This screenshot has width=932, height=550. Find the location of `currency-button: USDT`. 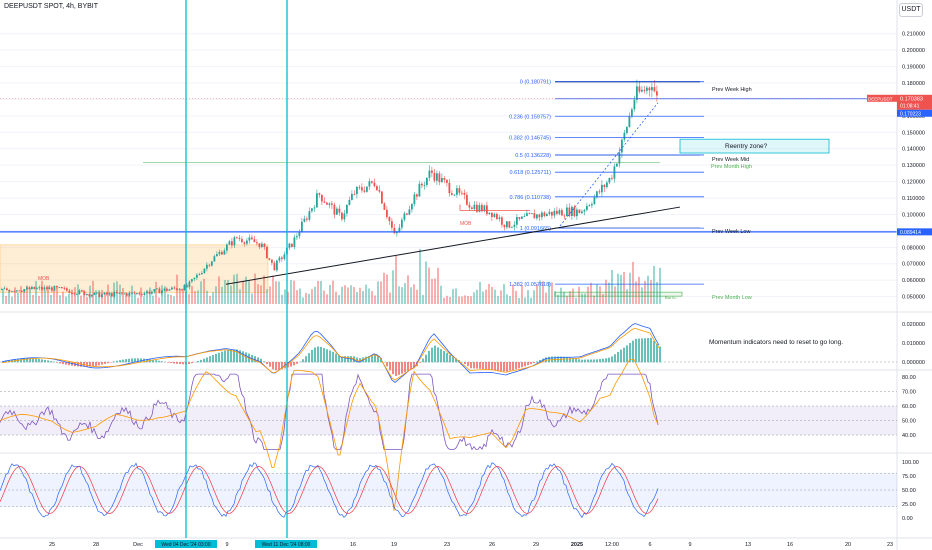

currency-button: USDT is located at coordinates (911, 10).